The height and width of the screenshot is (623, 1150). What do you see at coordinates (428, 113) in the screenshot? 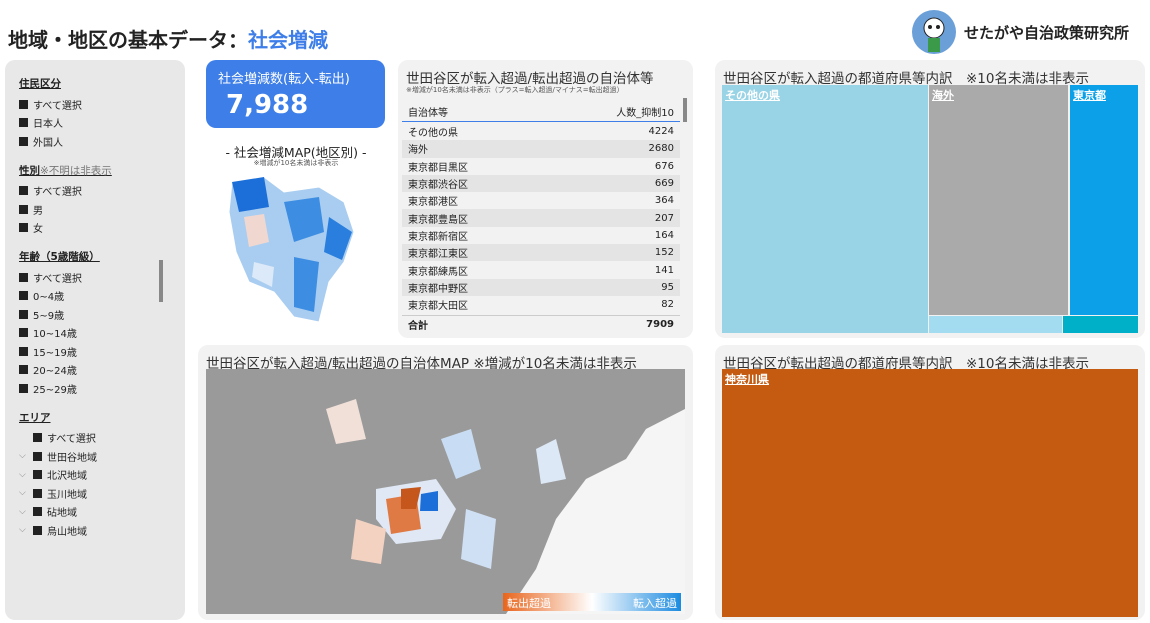
I see `column-header: 自治体等` at bounding box center [428, 113].